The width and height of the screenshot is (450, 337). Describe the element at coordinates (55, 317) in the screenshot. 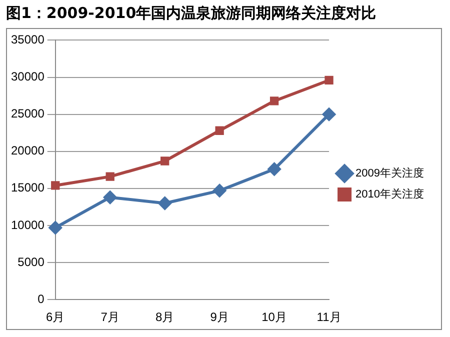

I see `x-tick-label: 6月` at that location.